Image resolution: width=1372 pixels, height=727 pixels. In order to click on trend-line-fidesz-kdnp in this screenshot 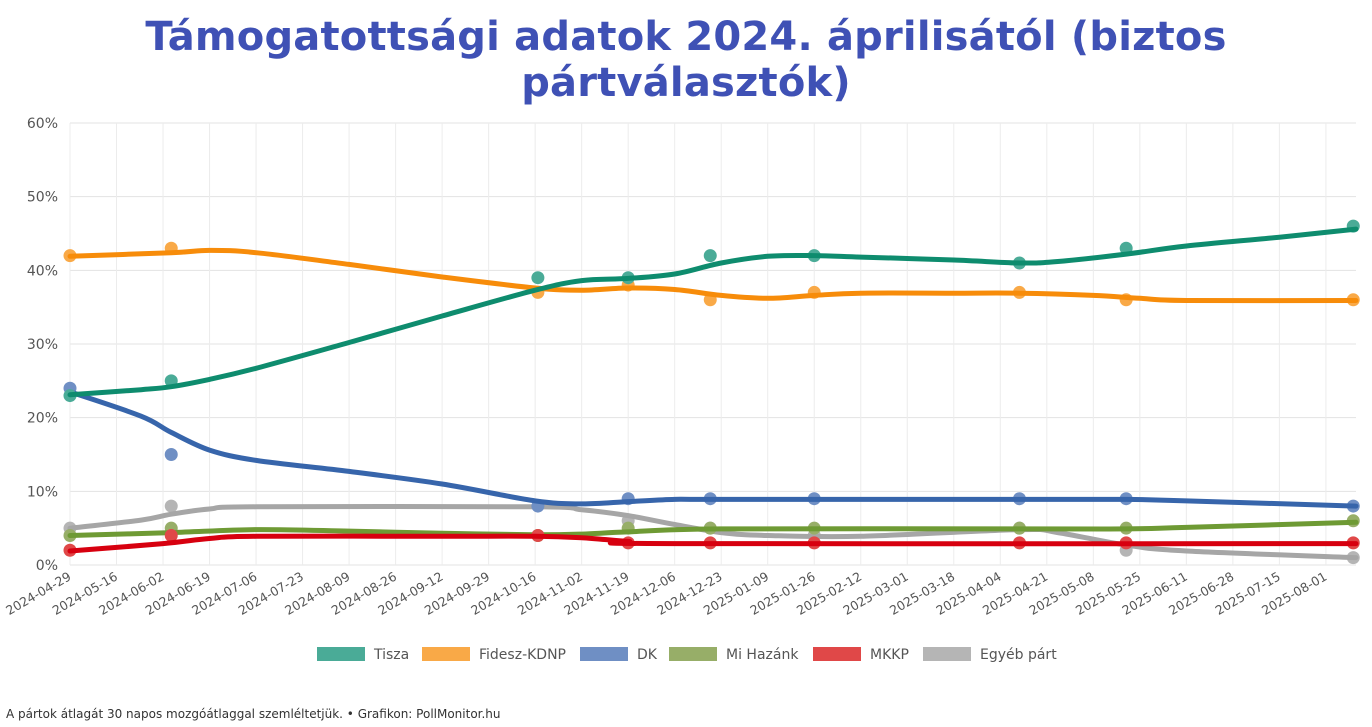, I will do `click(713, 275)`.